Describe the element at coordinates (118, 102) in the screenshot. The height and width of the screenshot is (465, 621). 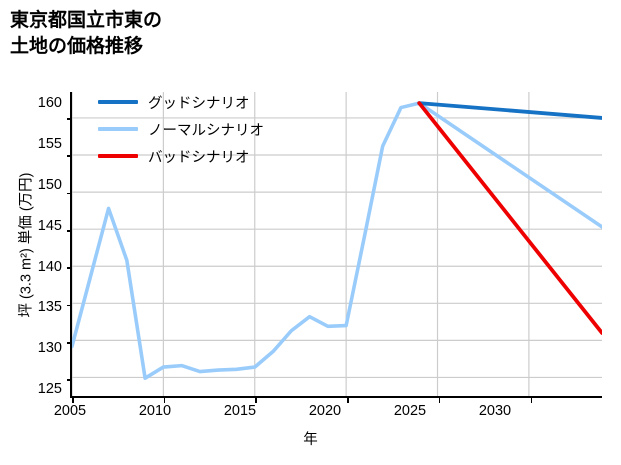
I see `legend-swatch-good-icon` at that location.